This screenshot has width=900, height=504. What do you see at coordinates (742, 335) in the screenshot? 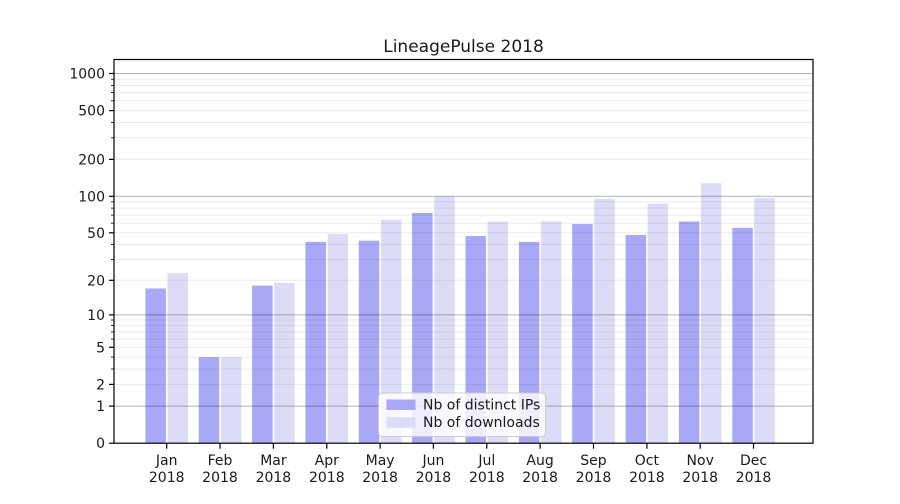
I see `bar-distinct-ips-dec` at bounding box center [742, 335].